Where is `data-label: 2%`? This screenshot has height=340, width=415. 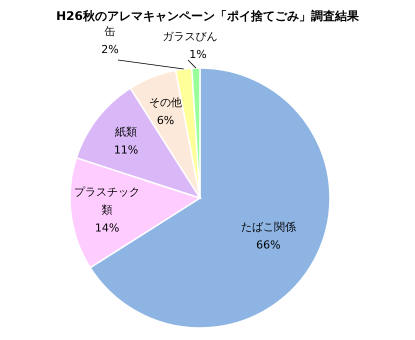
data-label: 2% is located at coordinates (110, 49).